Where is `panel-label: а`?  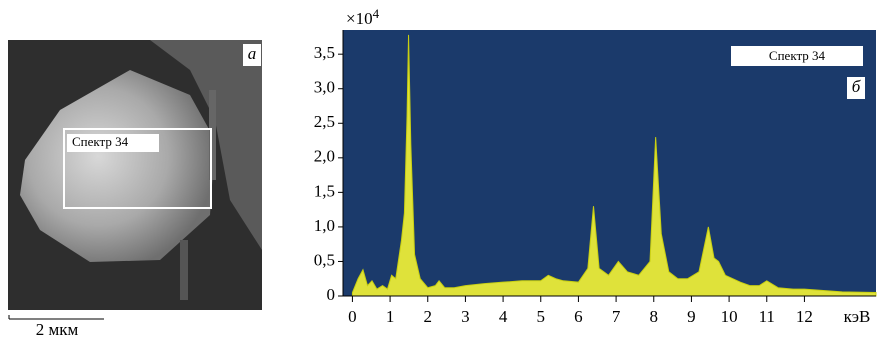 panel-label: а is located at coordinates (252, 53).